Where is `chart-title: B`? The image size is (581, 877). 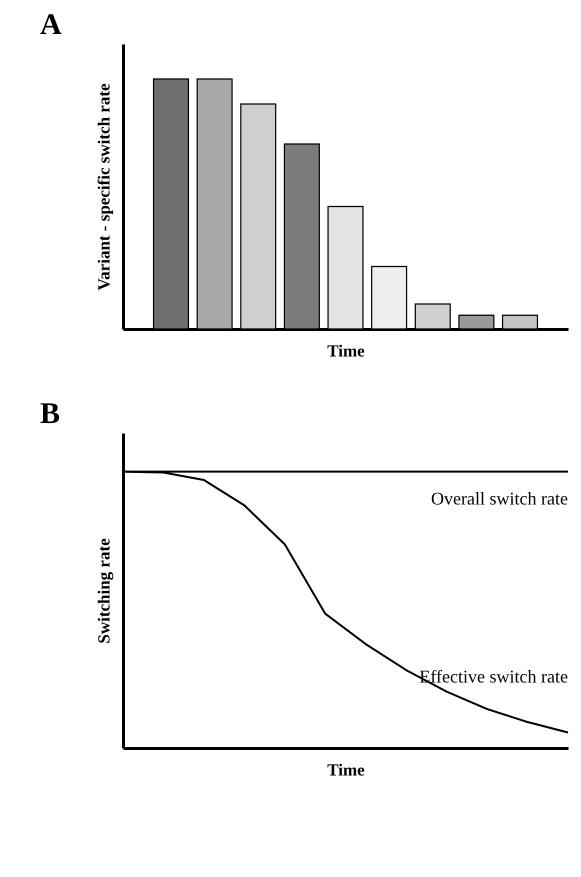
chart-title: B is located at coordinates (50, 413).